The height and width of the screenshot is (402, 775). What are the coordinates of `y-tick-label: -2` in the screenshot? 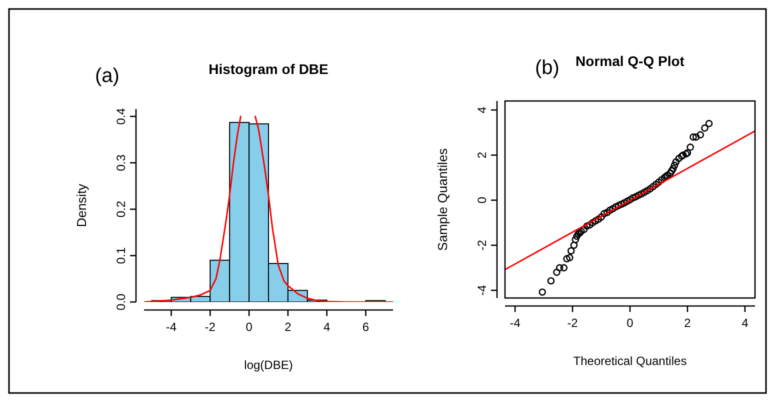 It's located at (482, 245).